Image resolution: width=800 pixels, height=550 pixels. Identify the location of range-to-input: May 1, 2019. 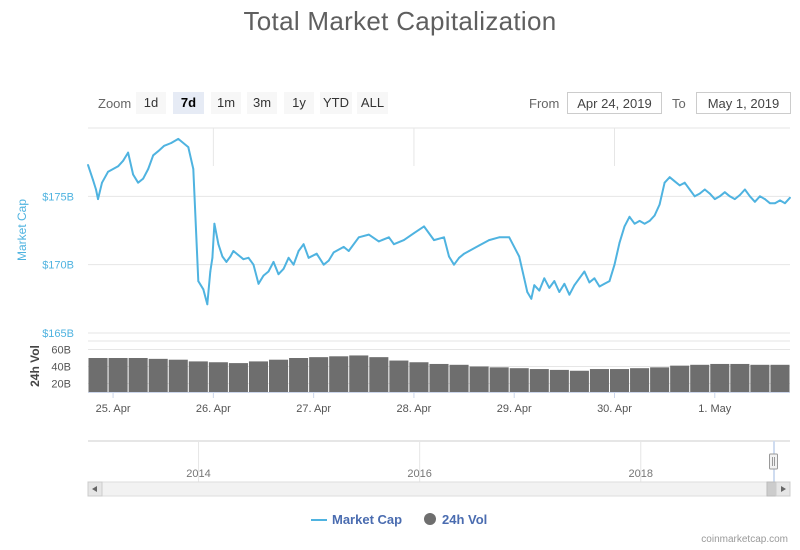
(743, 103).